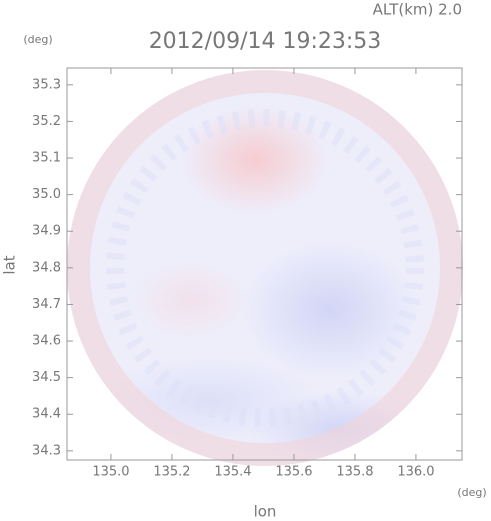 This screenshot has height=521, width=491. What do you see at coordinates (46, 194) in the screenshot?
I see `y-tick-label: 35.0` at bounding box center [46, 194].